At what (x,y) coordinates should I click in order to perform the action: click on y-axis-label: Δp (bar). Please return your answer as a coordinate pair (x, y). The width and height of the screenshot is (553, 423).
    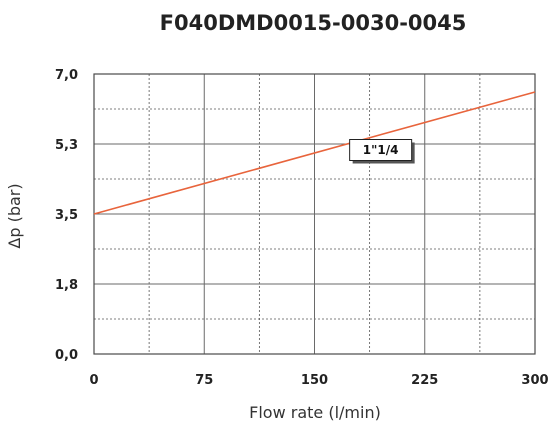
    Looking at the image, I should click on (14, 215).